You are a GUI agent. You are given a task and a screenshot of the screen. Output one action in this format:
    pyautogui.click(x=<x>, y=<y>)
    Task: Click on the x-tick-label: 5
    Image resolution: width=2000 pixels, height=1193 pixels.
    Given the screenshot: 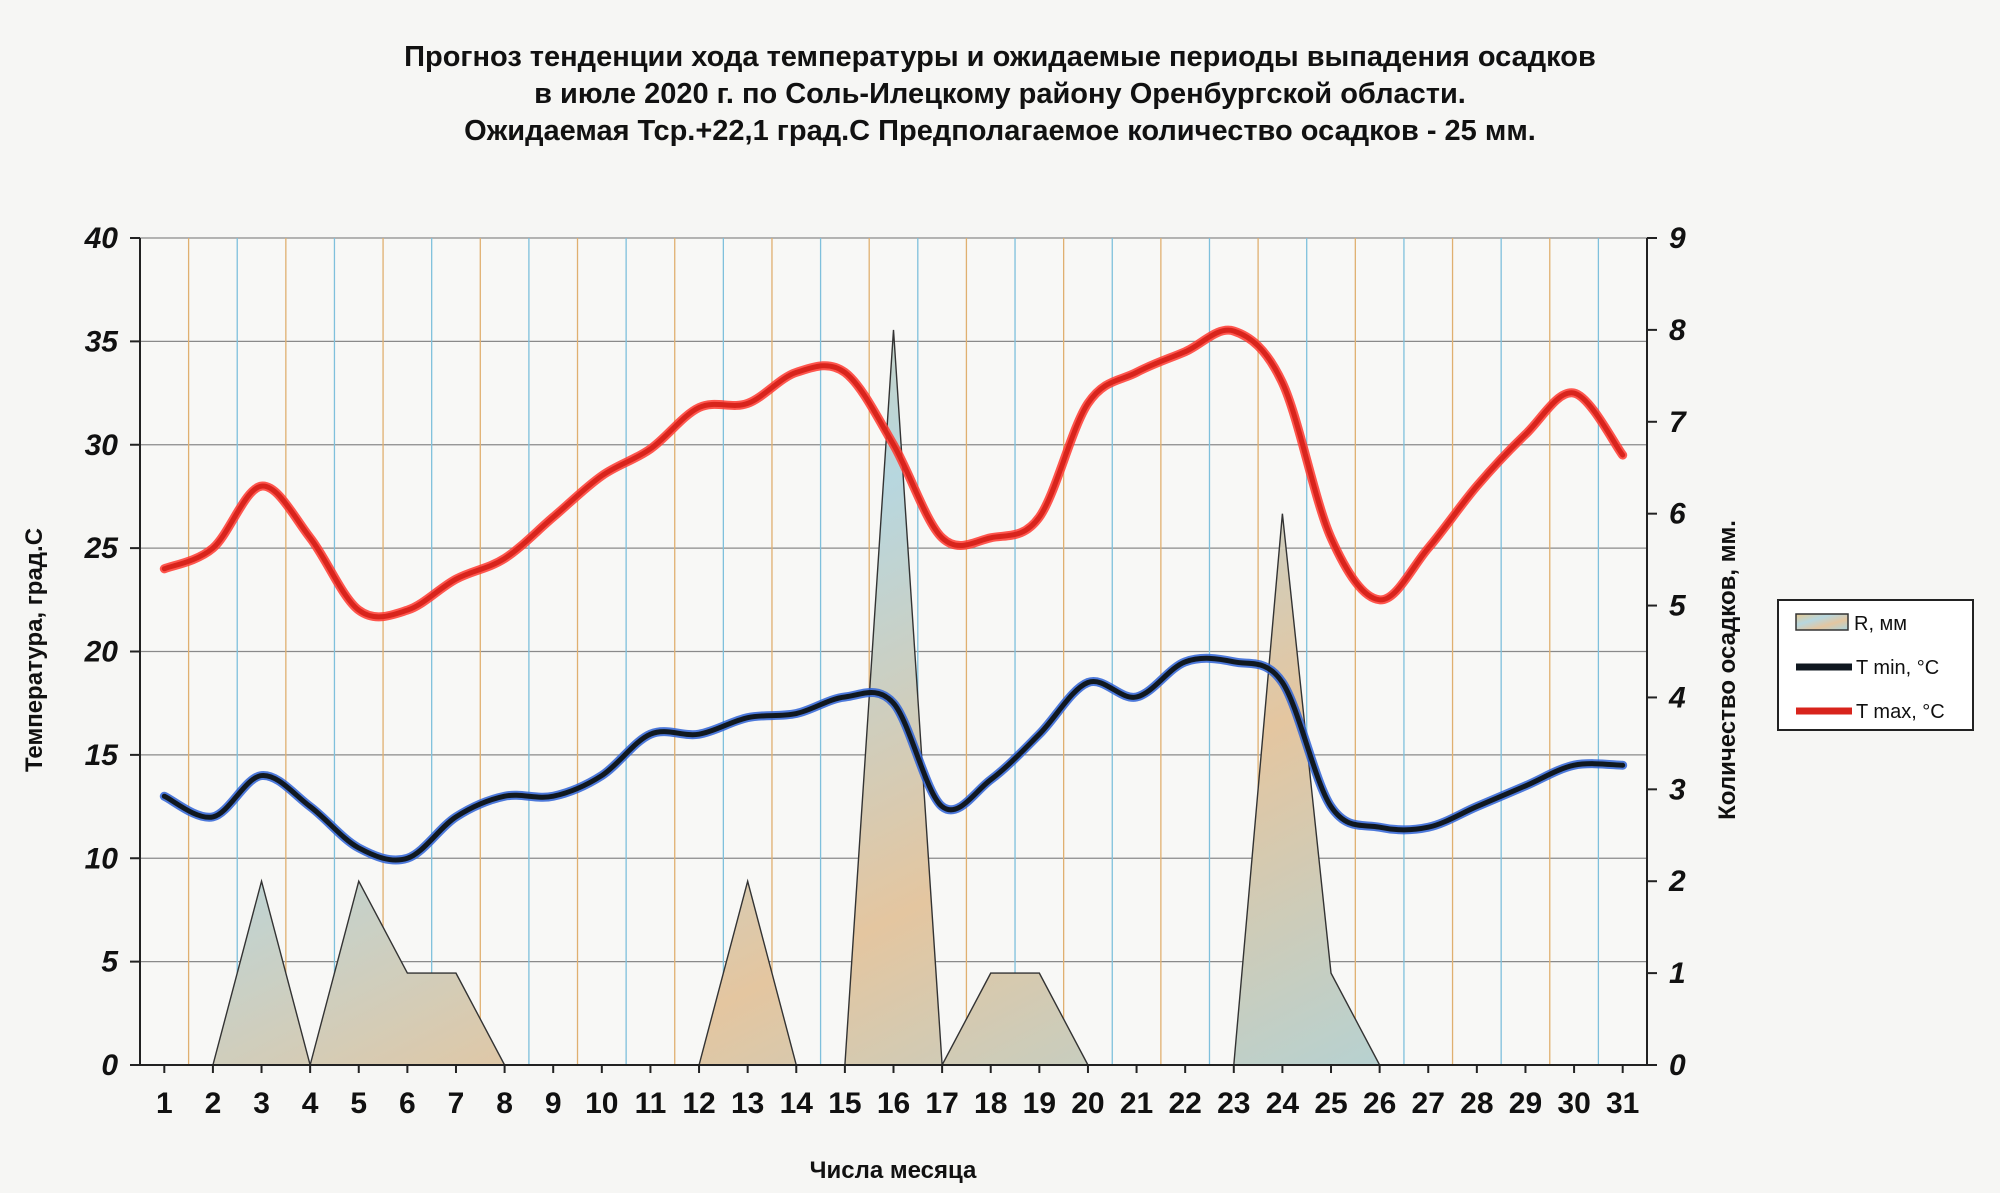 What is the action you would take?
    pyautogui.click(x=358, y=1103)
    